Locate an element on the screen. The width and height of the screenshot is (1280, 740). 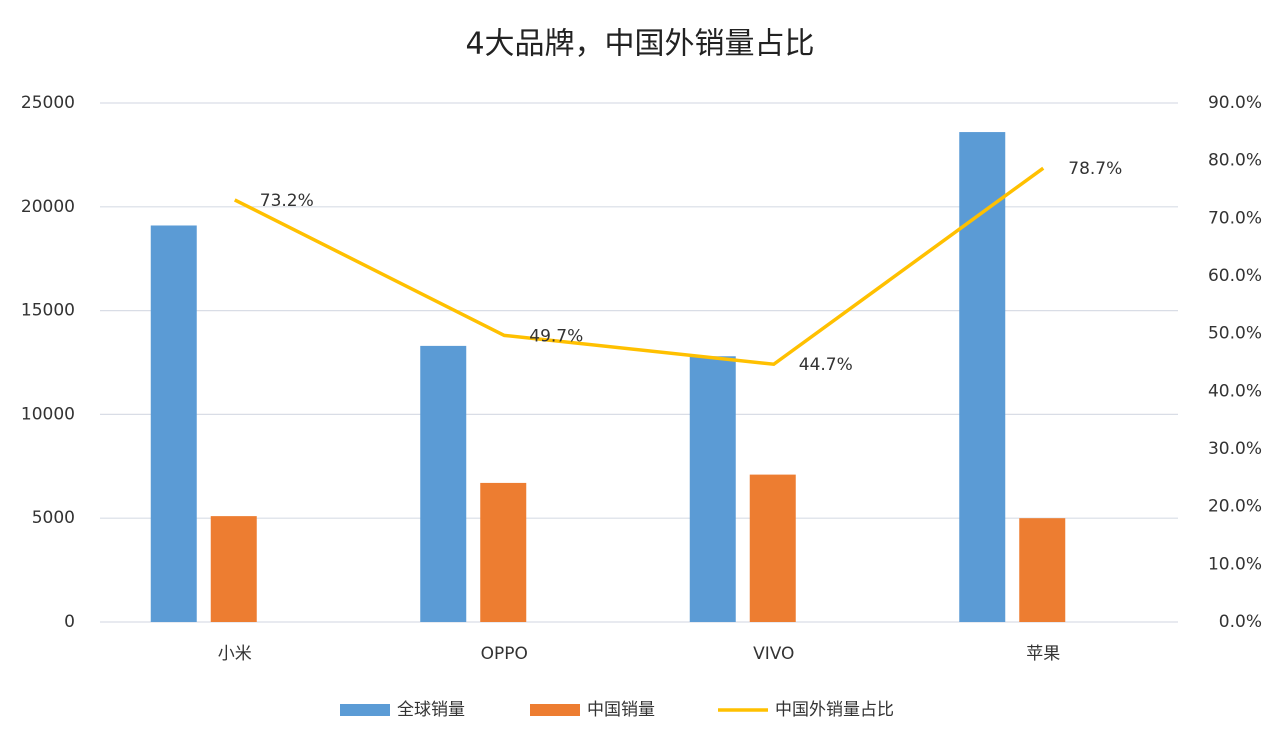
x-tick-label: VIVO is located at coordinates (773, 654).